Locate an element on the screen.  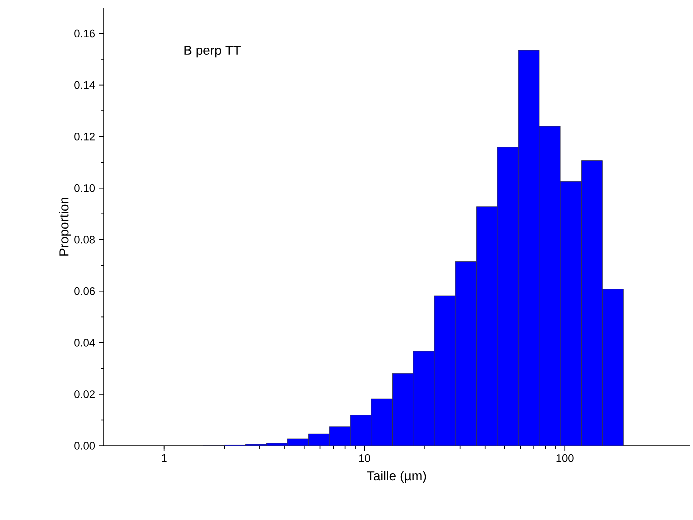
annotation: B perp TT is located at coordinates (212, 52).